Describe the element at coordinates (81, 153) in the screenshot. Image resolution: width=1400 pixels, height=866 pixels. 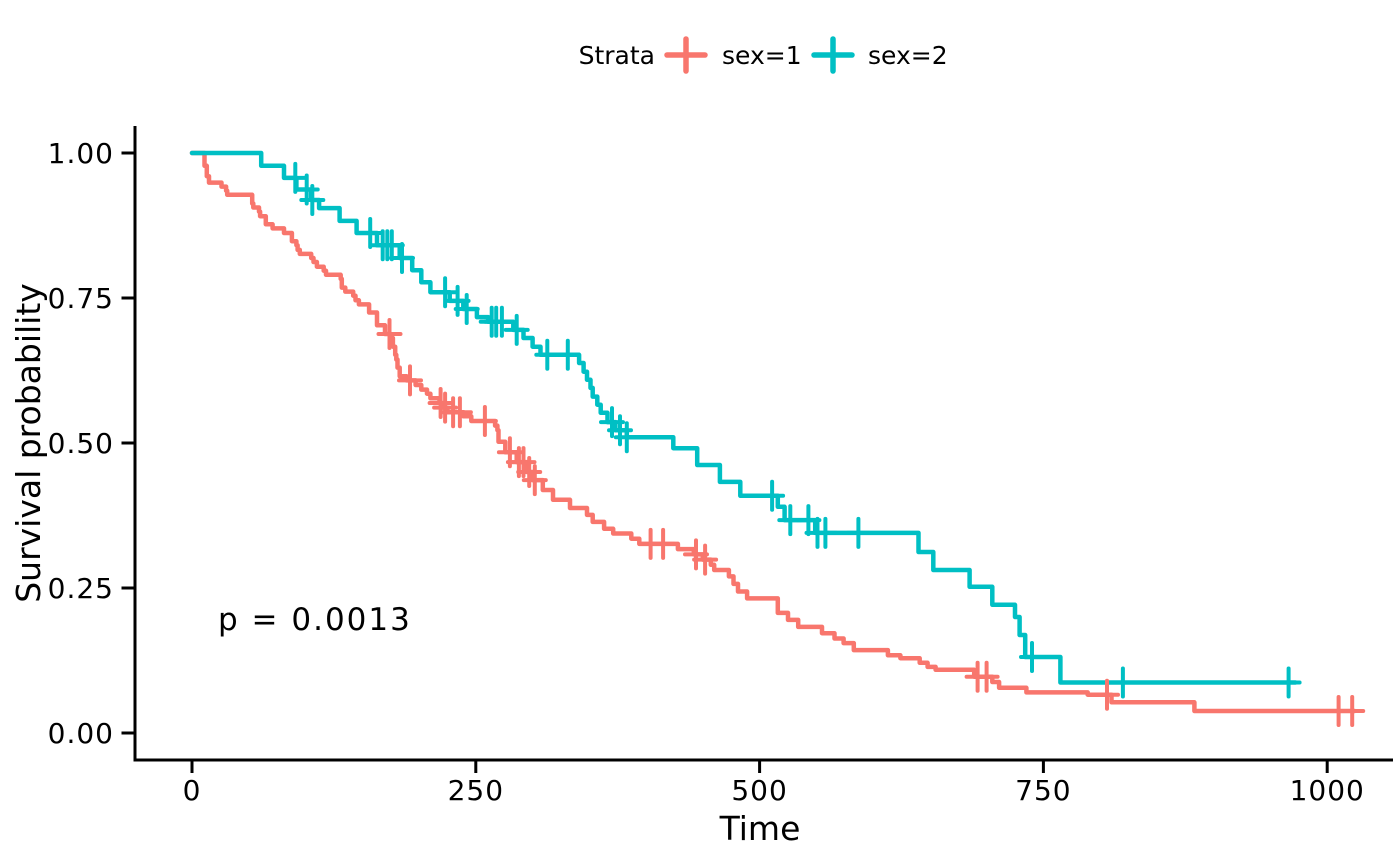
I see `y-tick-label: 1.00` at that location.